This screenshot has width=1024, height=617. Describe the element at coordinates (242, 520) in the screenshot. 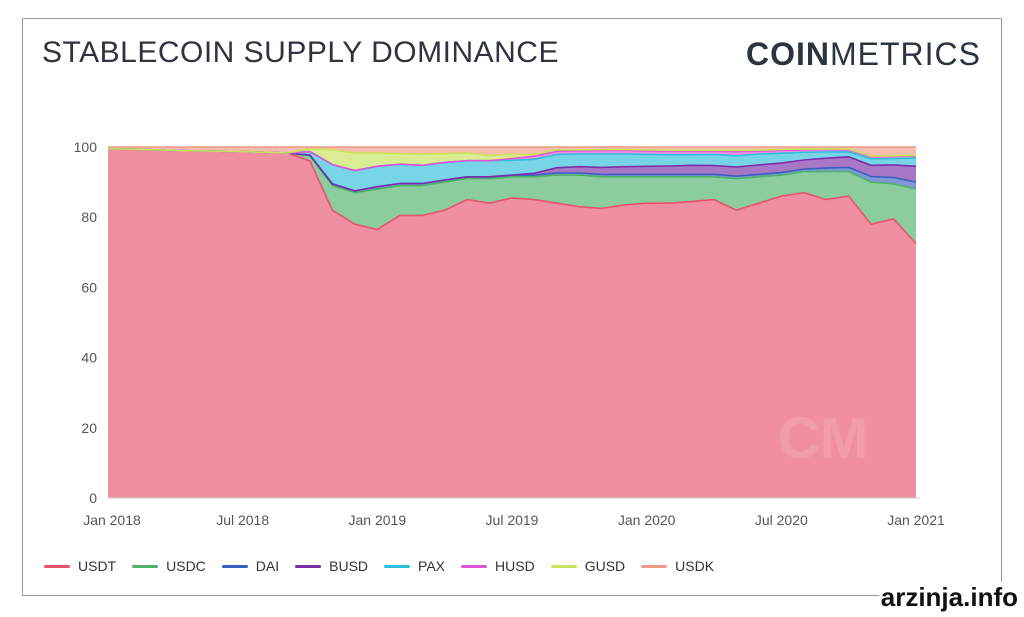

I see `x-tick-label: Jul 2018` at that location.